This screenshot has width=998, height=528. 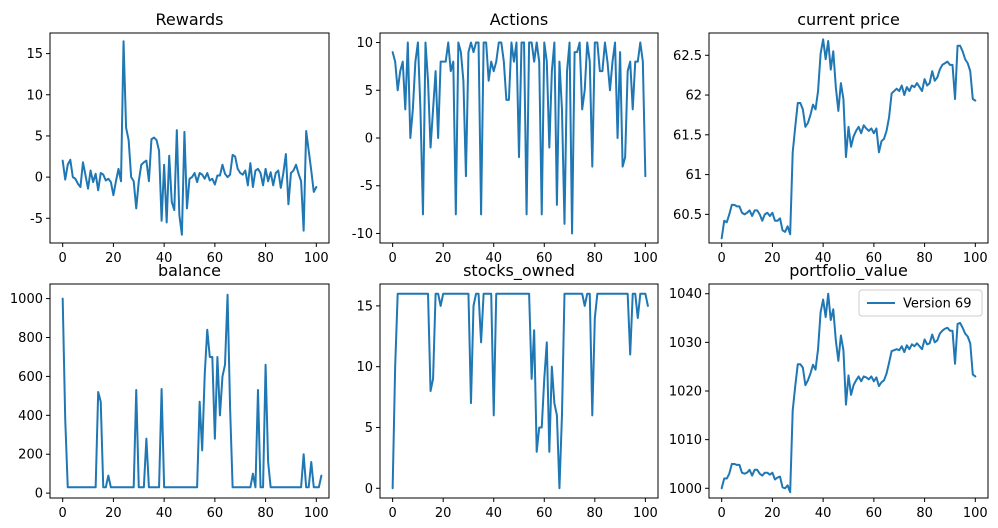 What do you see at coordinates (30, 338) in the screenshot?
I see `y-tick-label: 800` at bounding box center [30, 338].